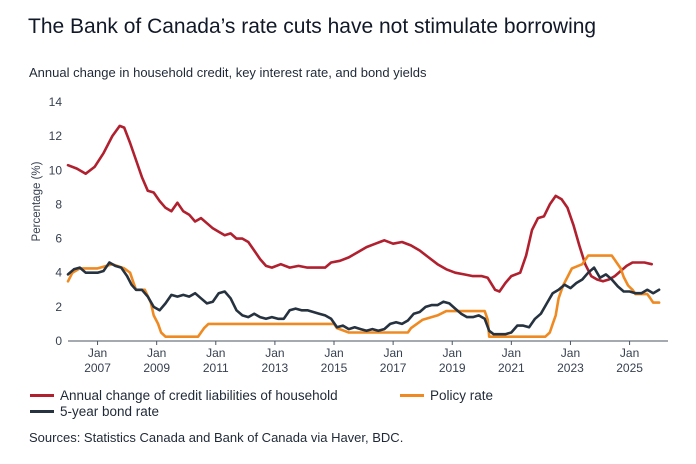 The height and width of the screenshot is (464, 696). Describe the element at coordinates (42, 395) in the screenshot. I see `legend-swatch-credit` at that location.